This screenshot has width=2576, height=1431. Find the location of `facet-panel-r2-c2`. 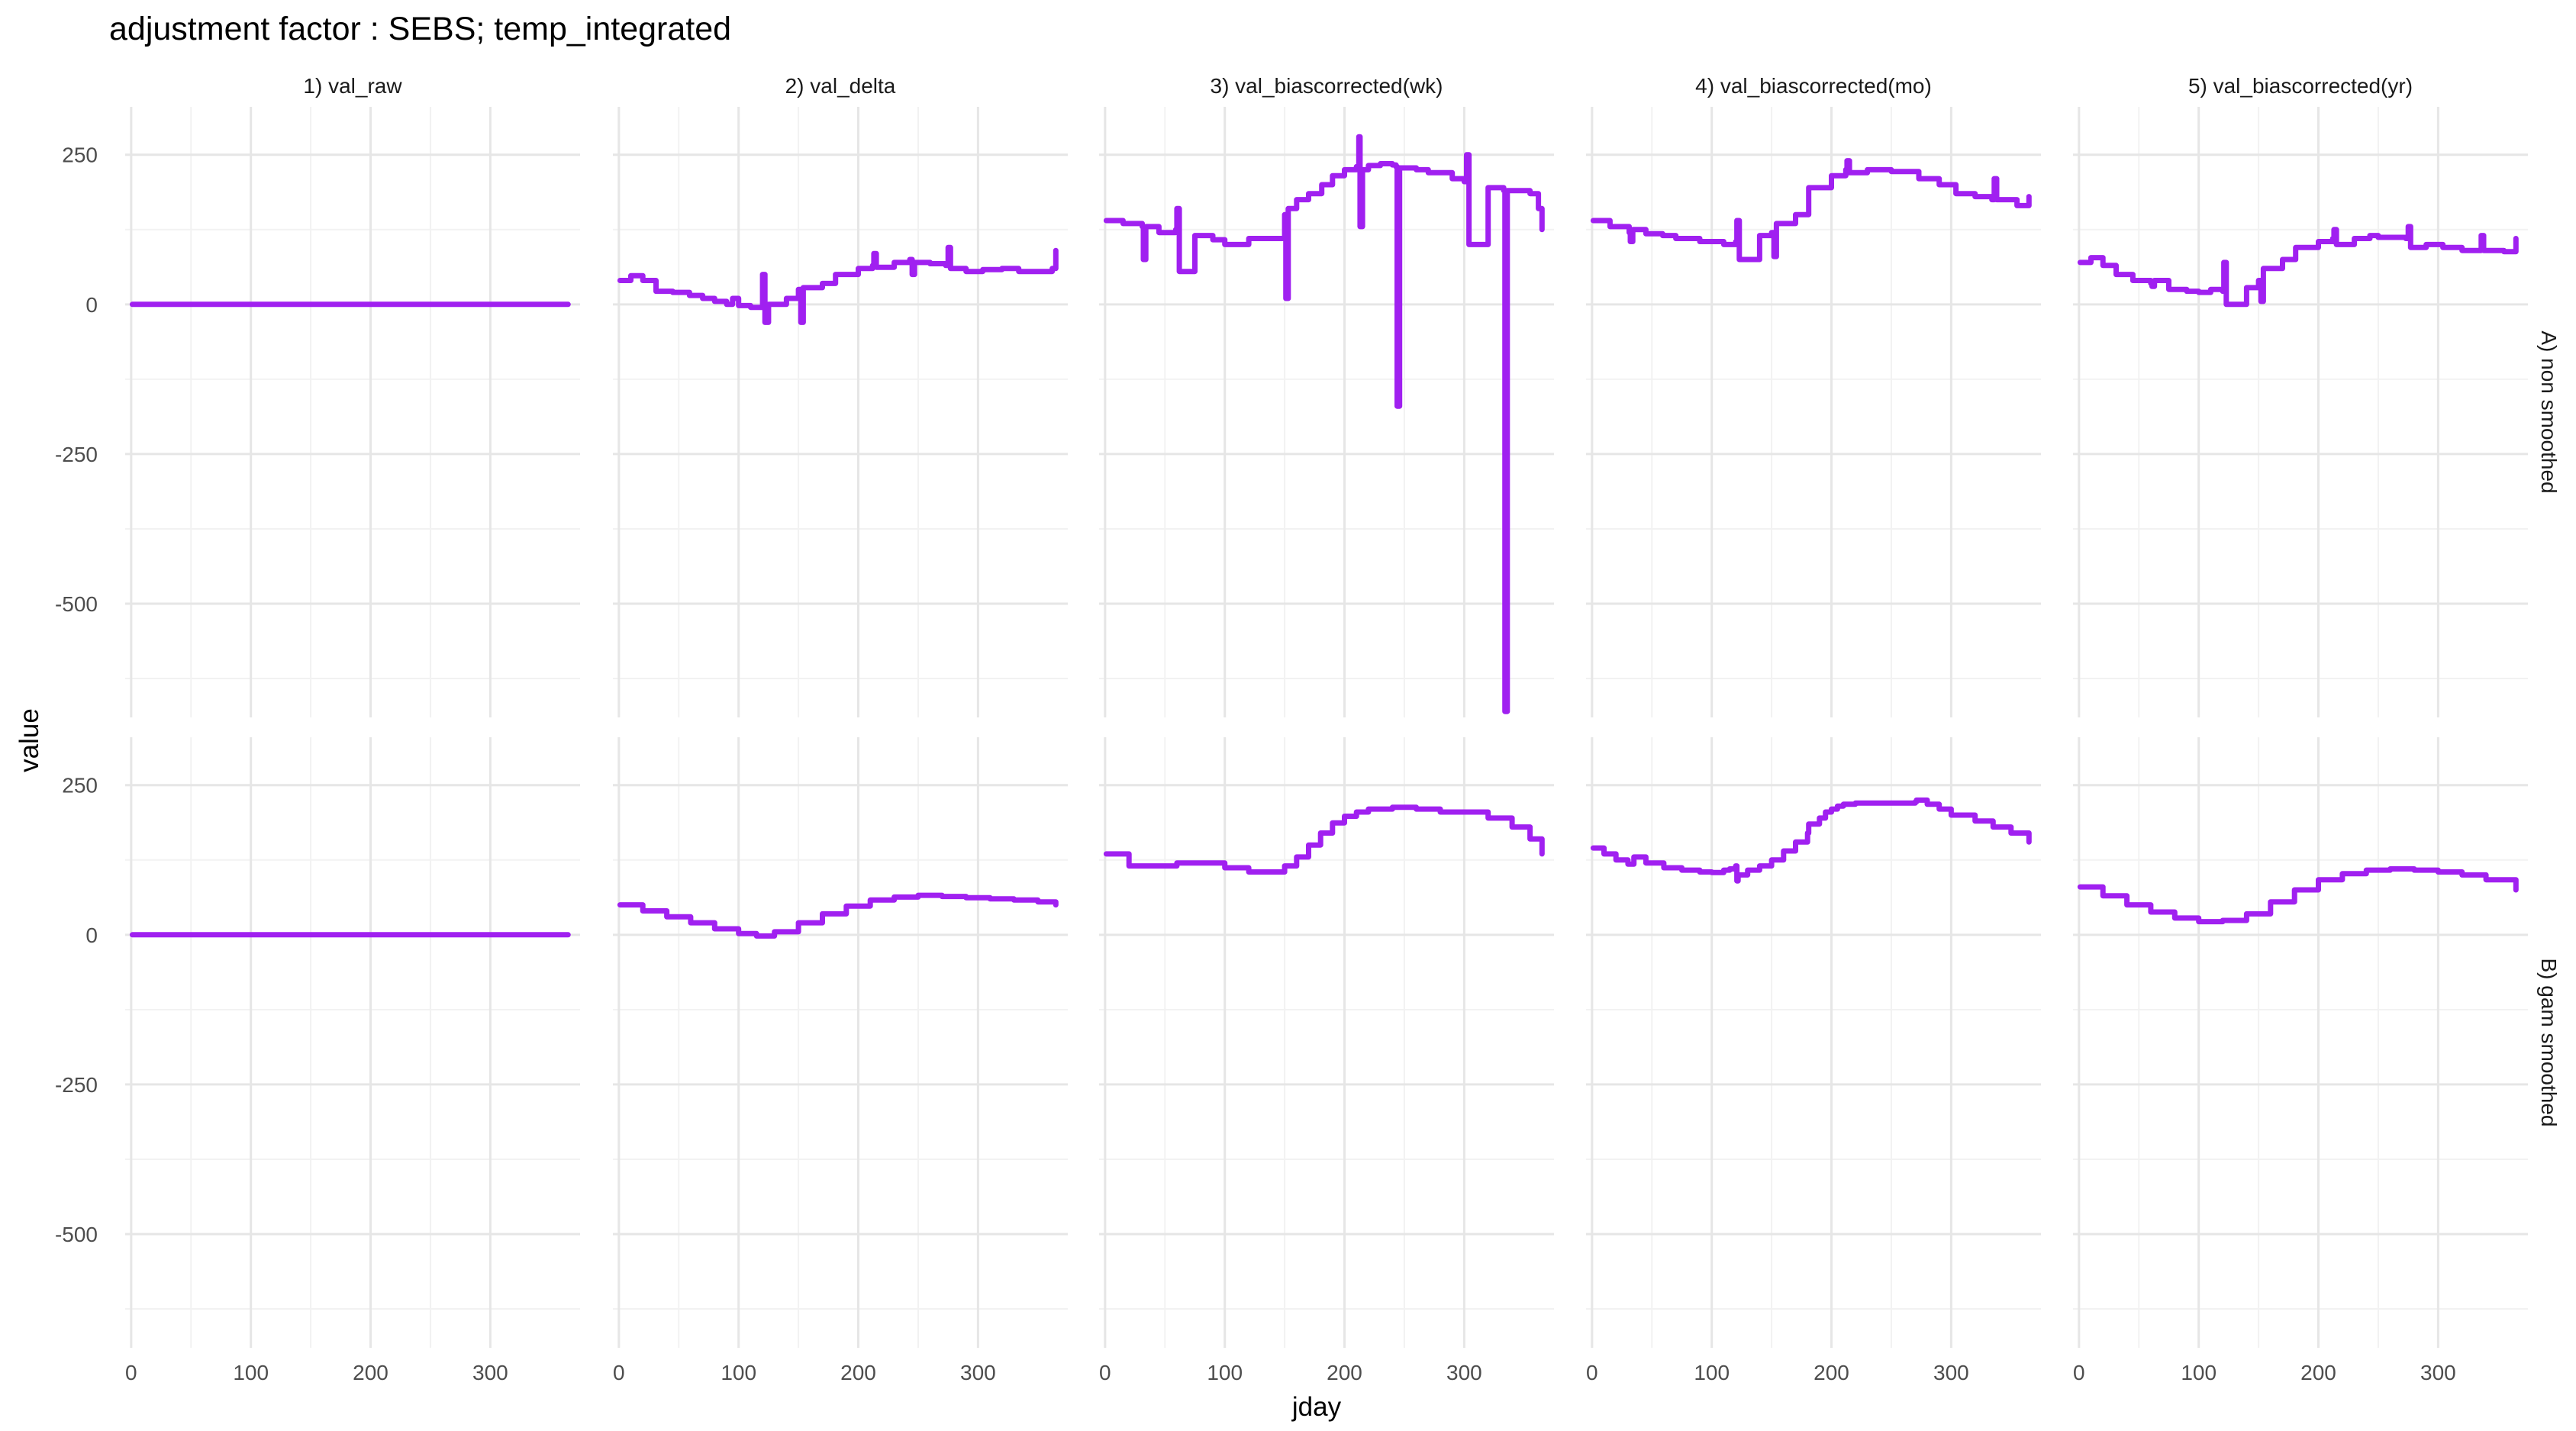

facet-panel-r2-c2 is located at coordinates (841, 1042).